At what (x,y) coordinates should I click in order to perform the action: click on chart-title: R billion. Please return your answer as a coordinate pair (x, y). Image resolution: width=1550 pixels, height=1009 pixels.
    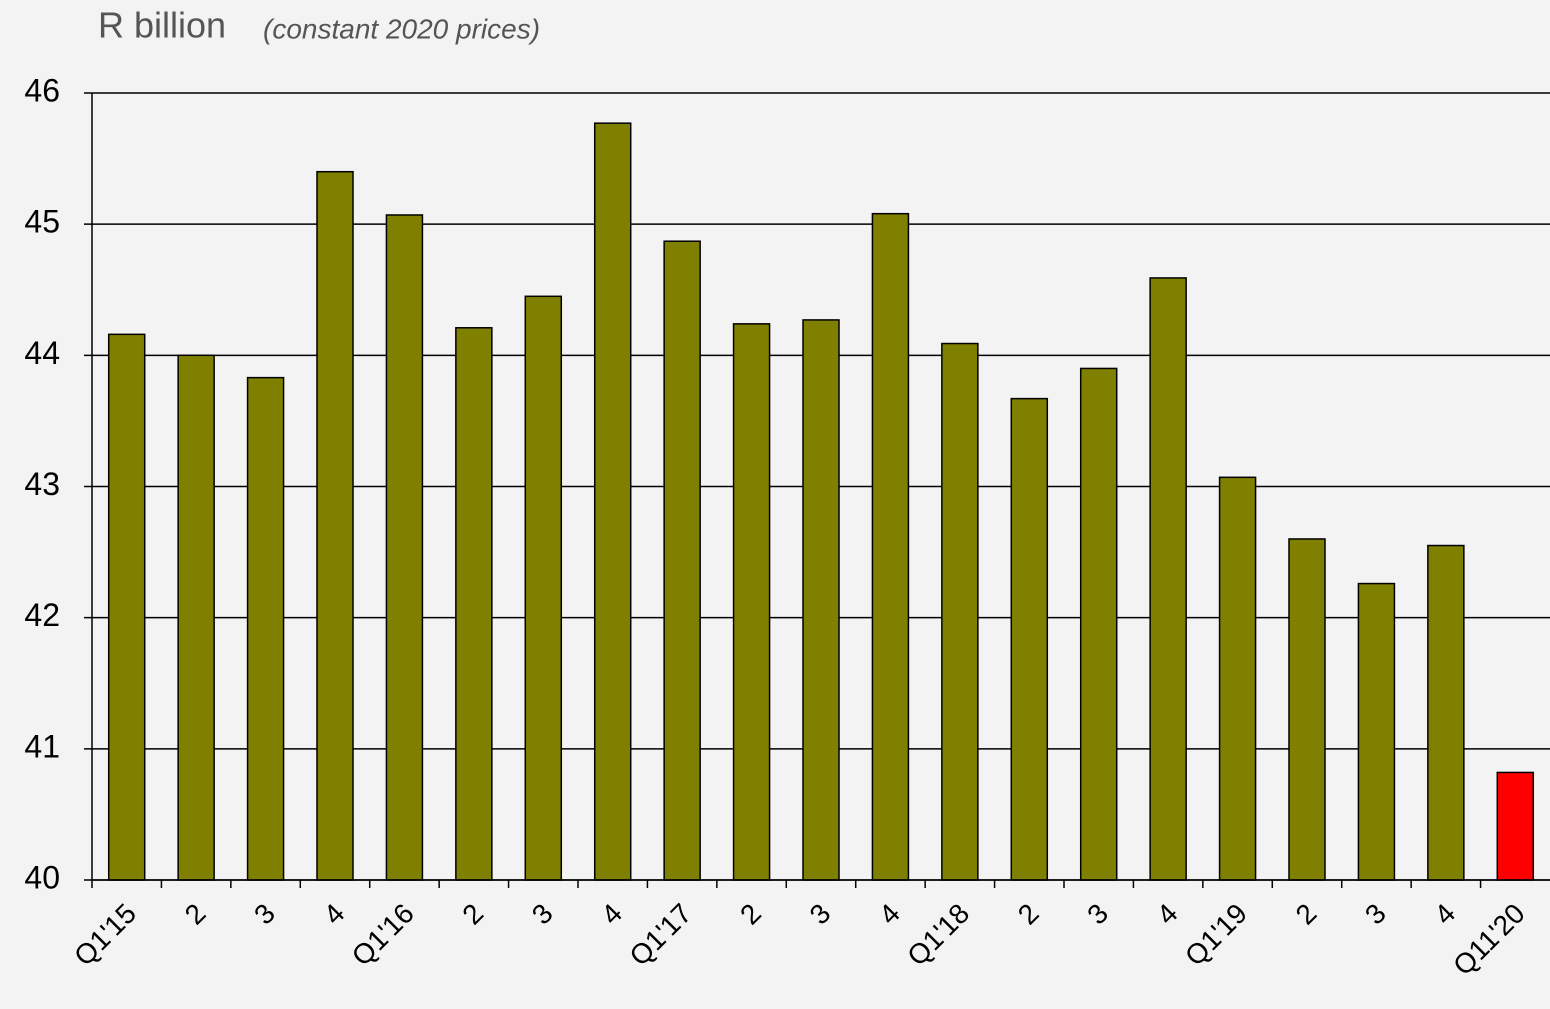
    Looking at the image, I should click on (162, 25).